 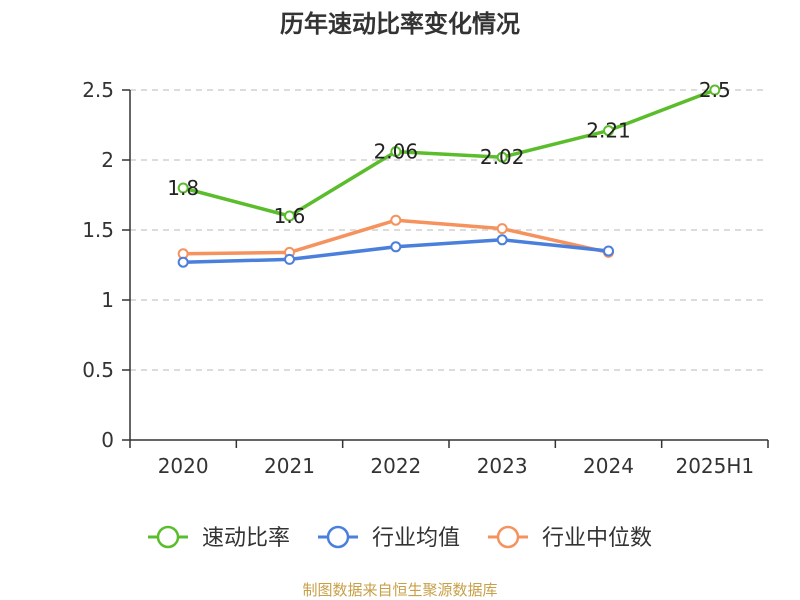 I want to click on y-tick-label: 1.5, so click(x=98, y=230).